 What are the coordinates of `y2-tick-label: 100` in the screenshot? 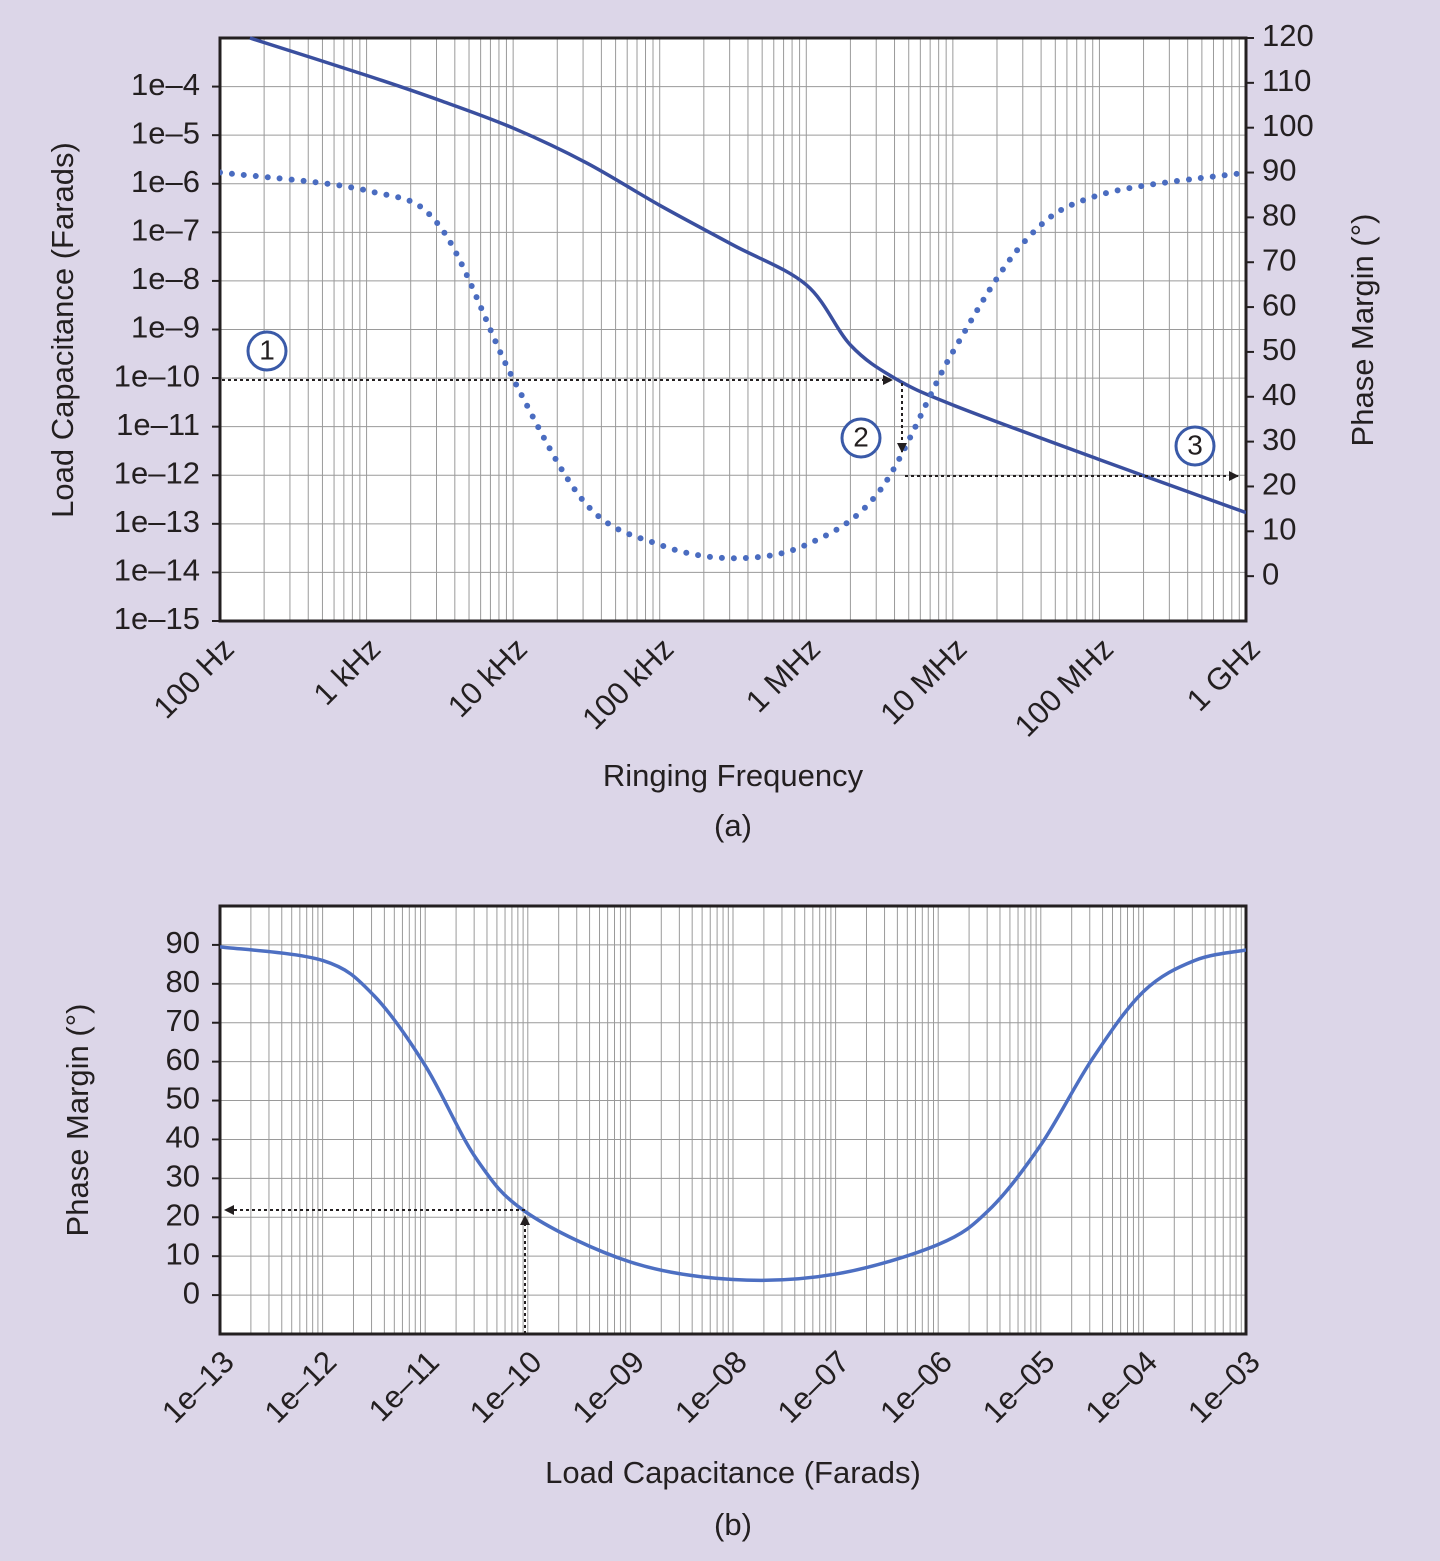 It's located at (1288, 125).